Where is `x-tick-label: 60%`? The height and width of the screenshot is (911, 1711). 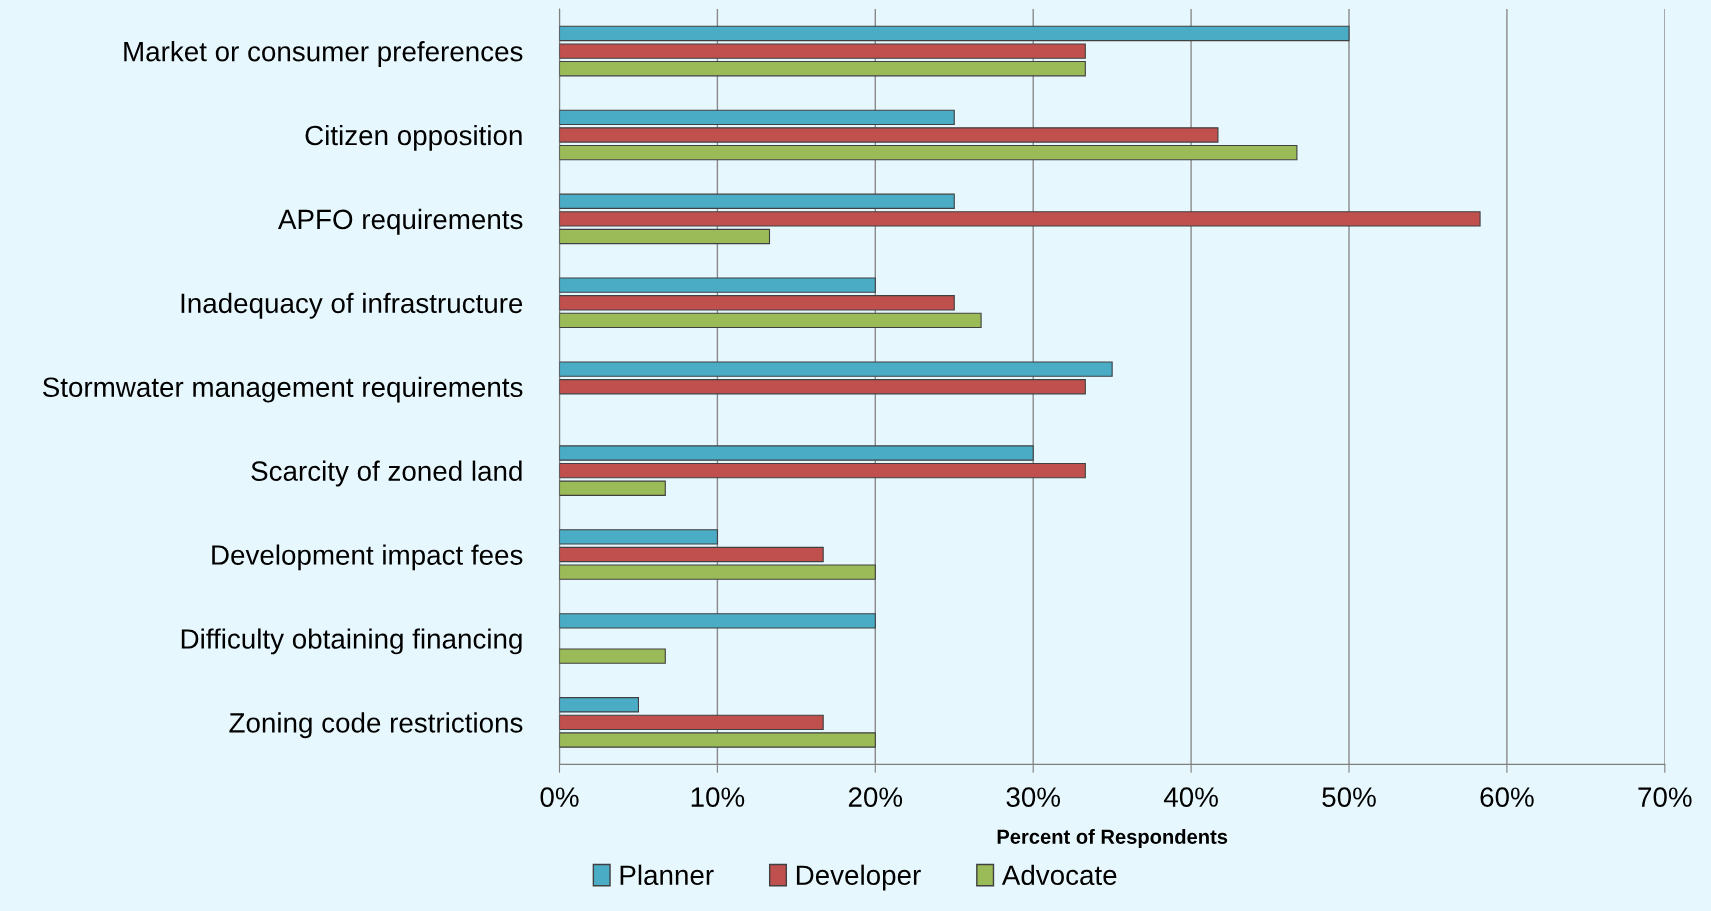
x-tick-label: 60% is located at coordinates (1507, 797).